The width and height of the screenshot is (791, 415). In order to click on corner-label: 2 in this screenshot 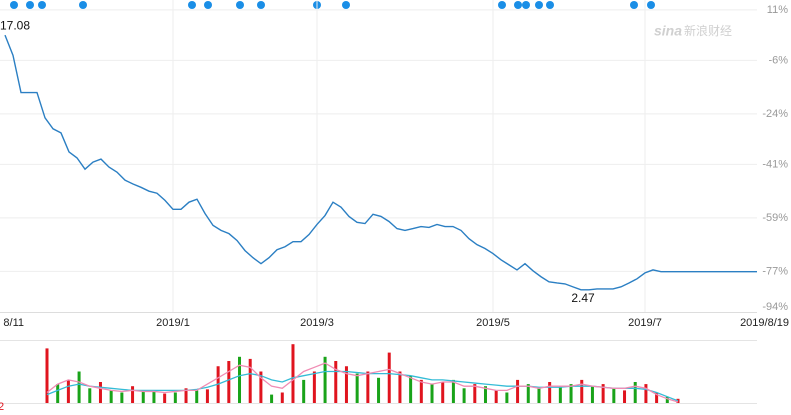, I will do `click(2, 407)`.